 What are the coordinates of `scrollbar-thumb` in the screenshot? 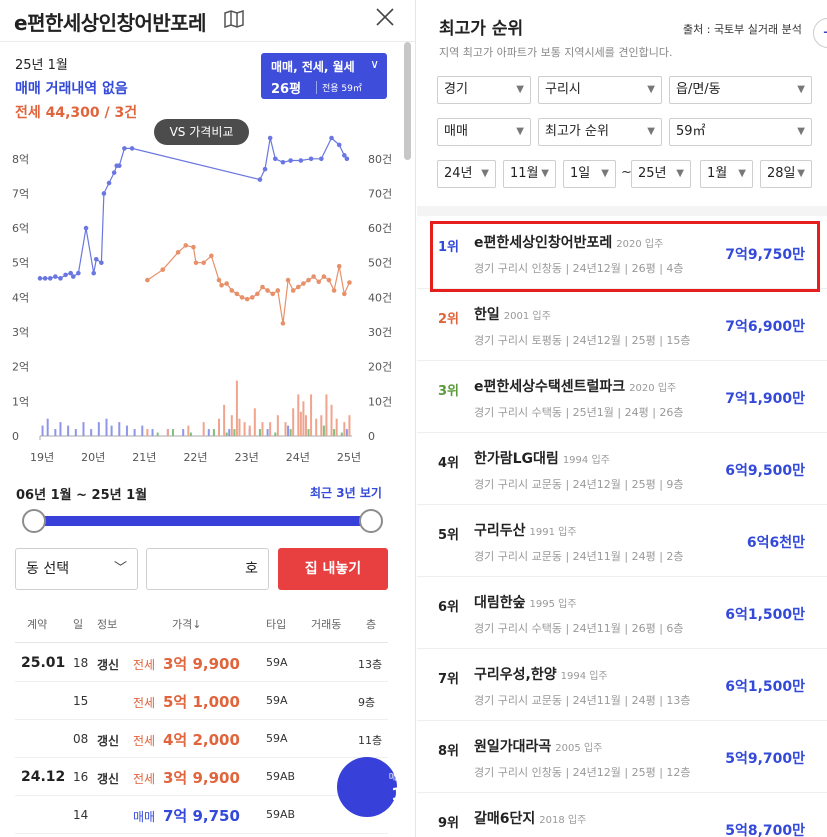 It's located at (407, 101).